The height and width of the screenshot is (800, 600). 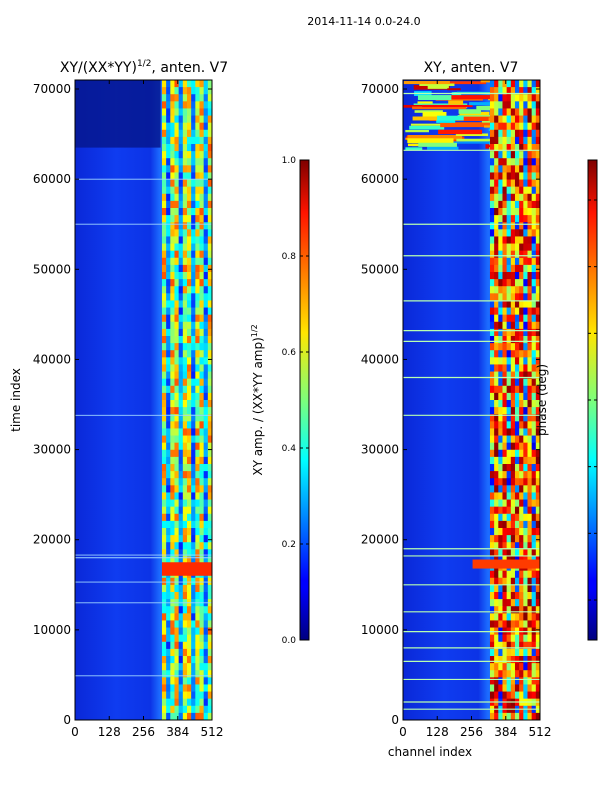 I want to click on phase-xlabel: channel index, so click(x=430, y=752).